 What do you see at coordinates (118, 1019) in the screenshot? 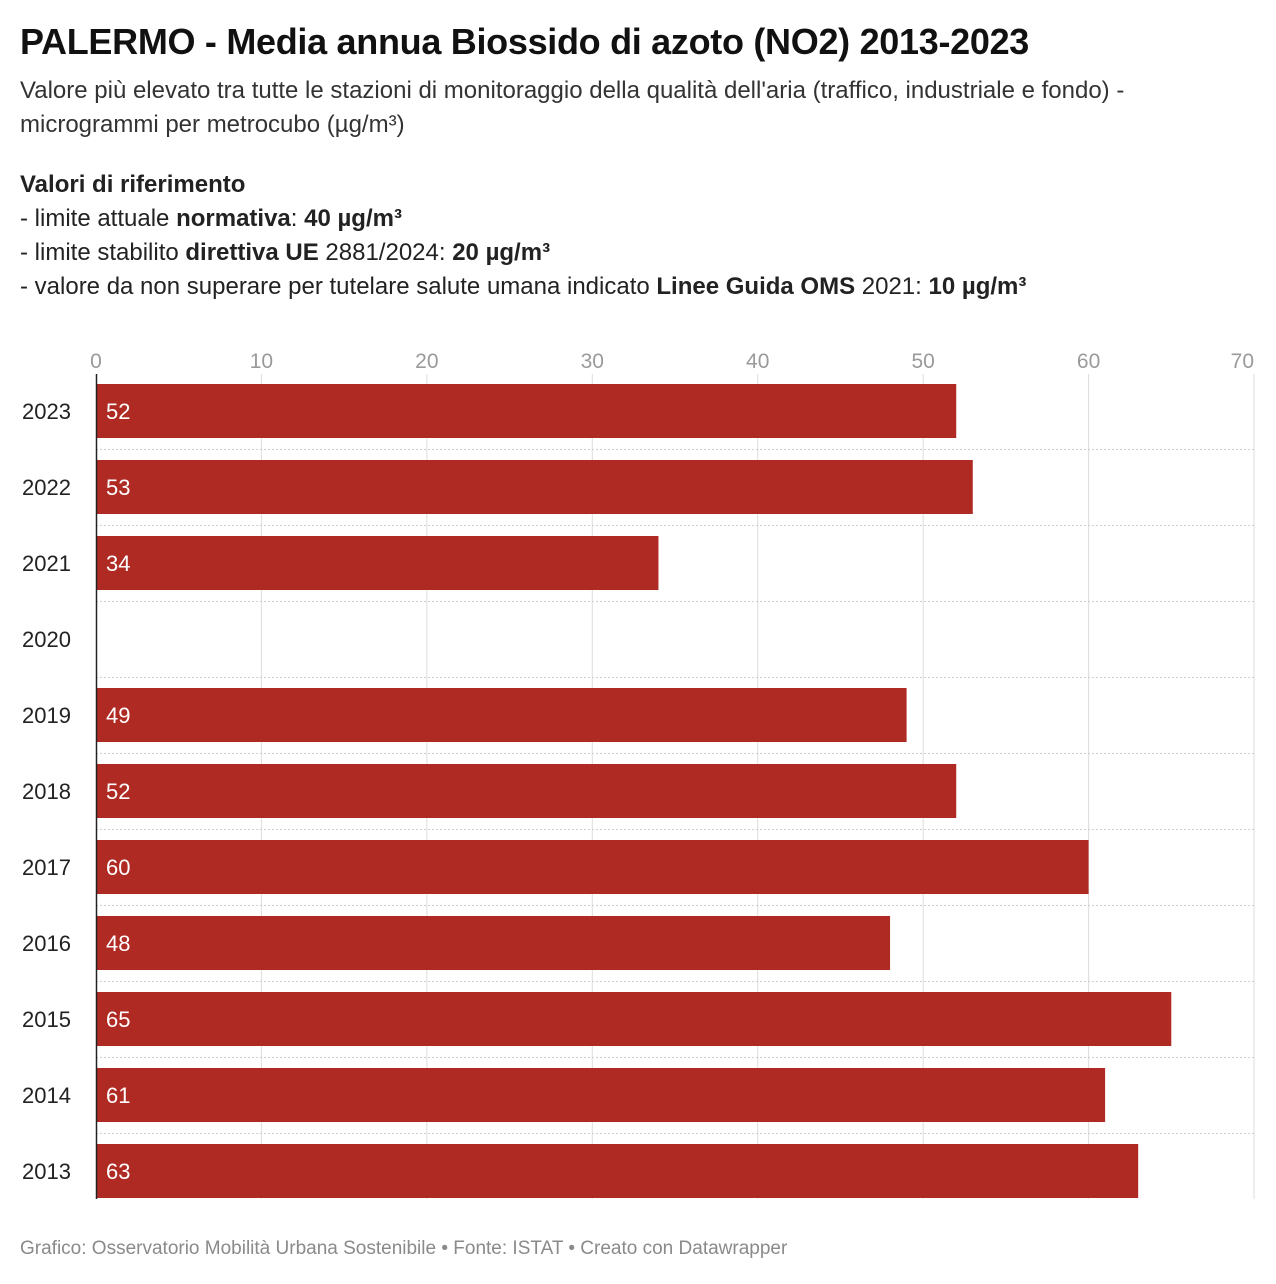
I see `bar-value-label: 65` at bounding box center [118, 1019].